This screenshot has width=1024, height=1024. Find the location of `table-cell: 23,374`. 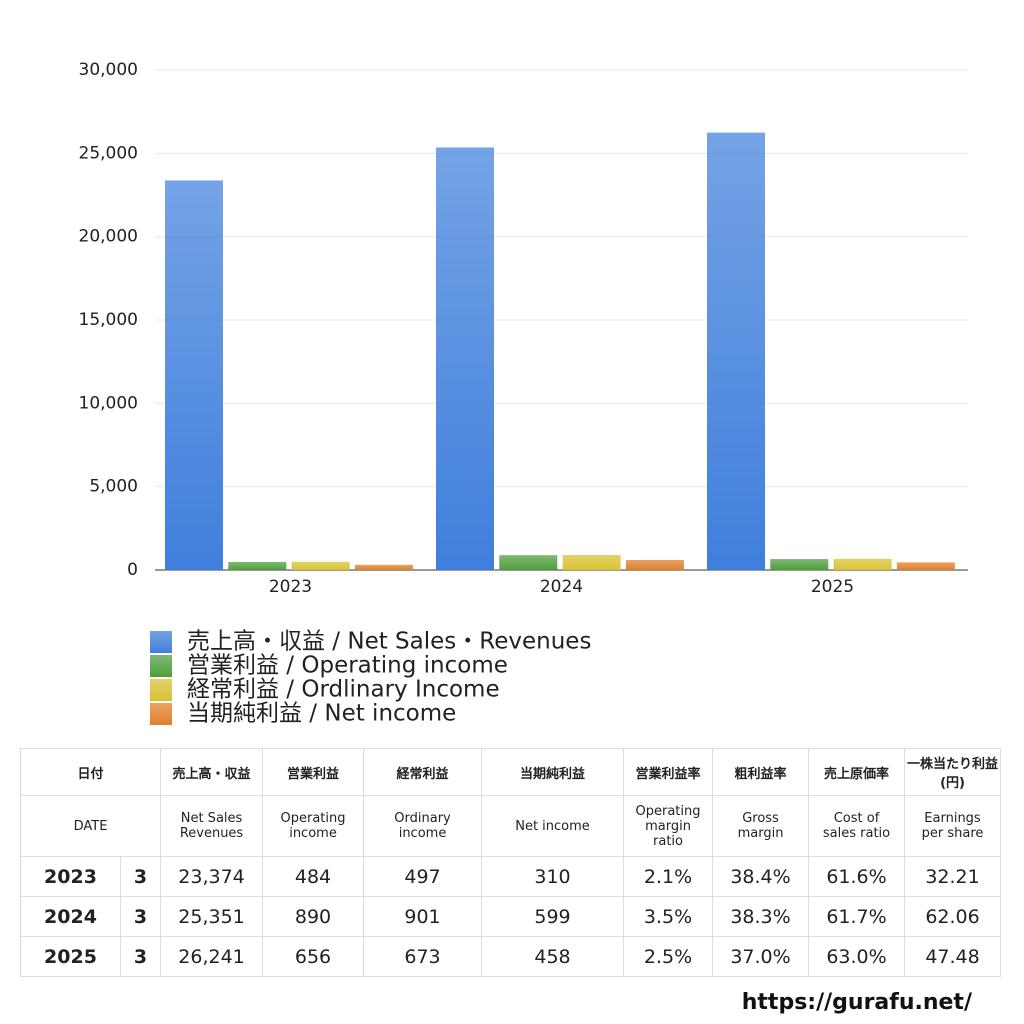

table-cell: 23,374 is located at coordinates (212, 876).